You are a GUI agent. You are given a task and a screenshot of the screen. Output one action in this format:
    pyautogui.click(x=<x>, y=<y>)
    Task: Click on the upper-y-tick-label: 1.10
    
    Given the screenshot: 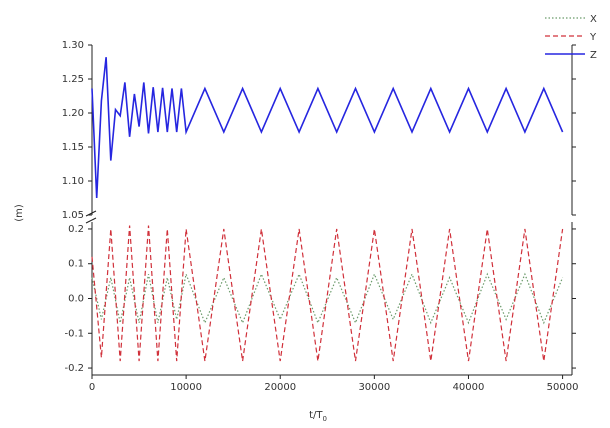 What is the action you would take?
    pyautogui.click(x=73, y=181)
    